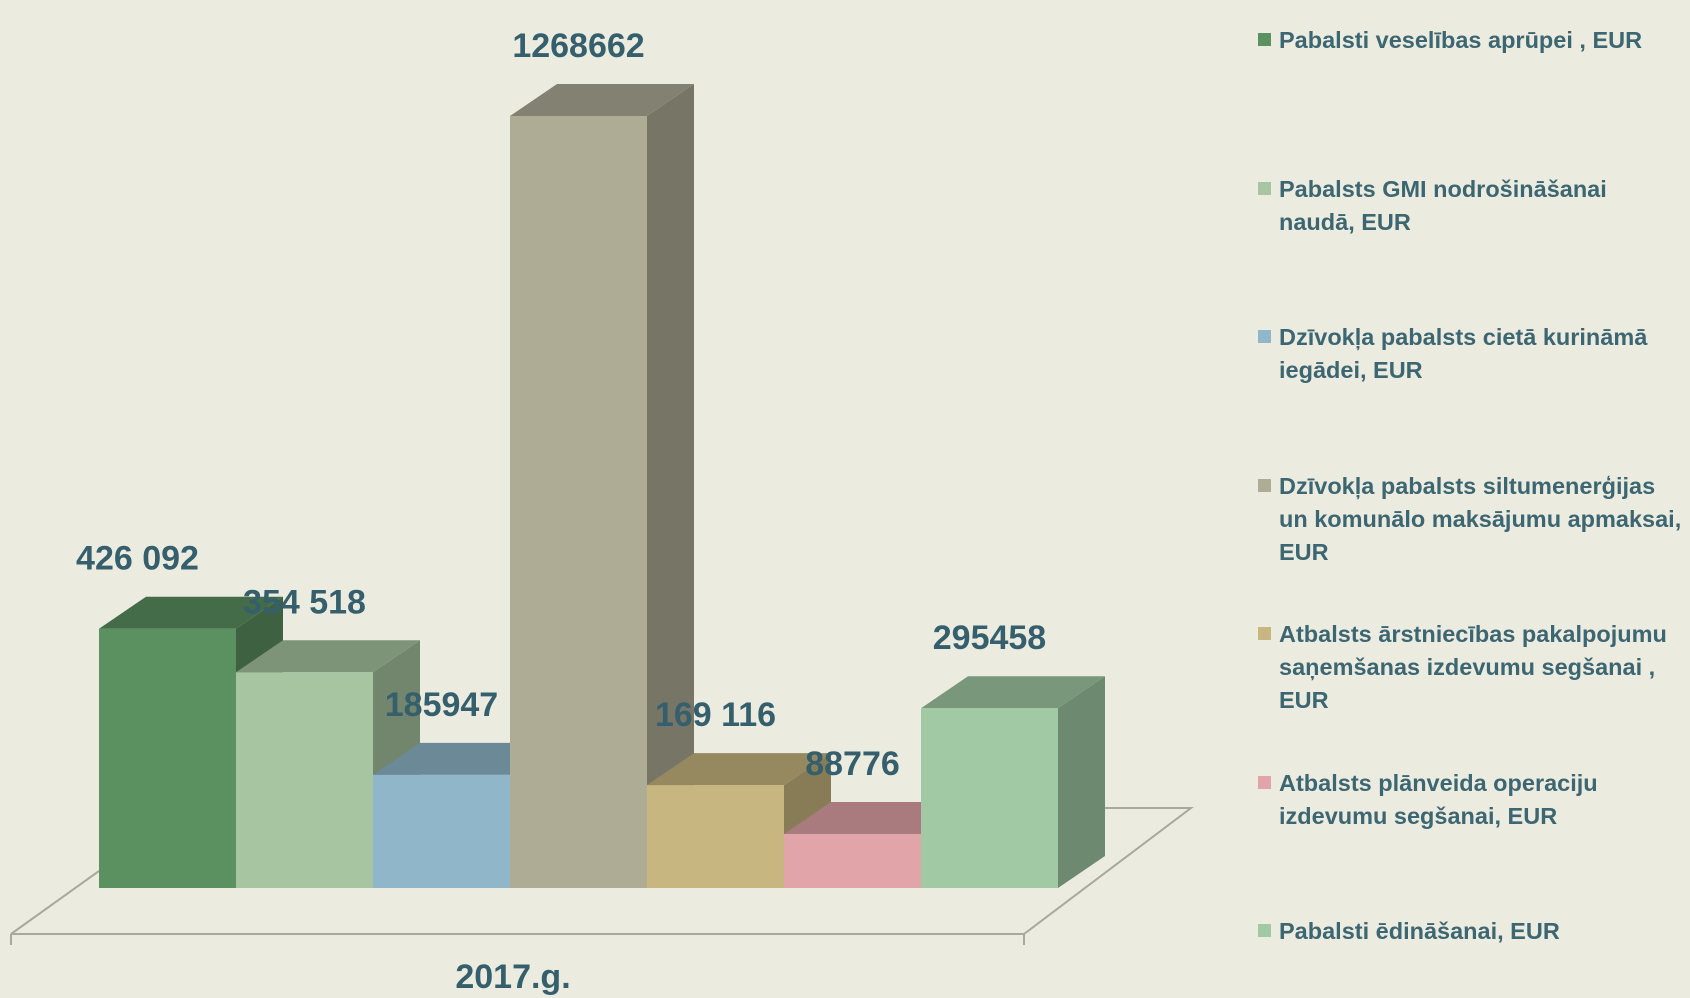 This screenshot has width=1690, height=998. I want to click on legend-item: Pabalsts GMI nodrošināšanai naudā, EUR, so click(1473, 206).